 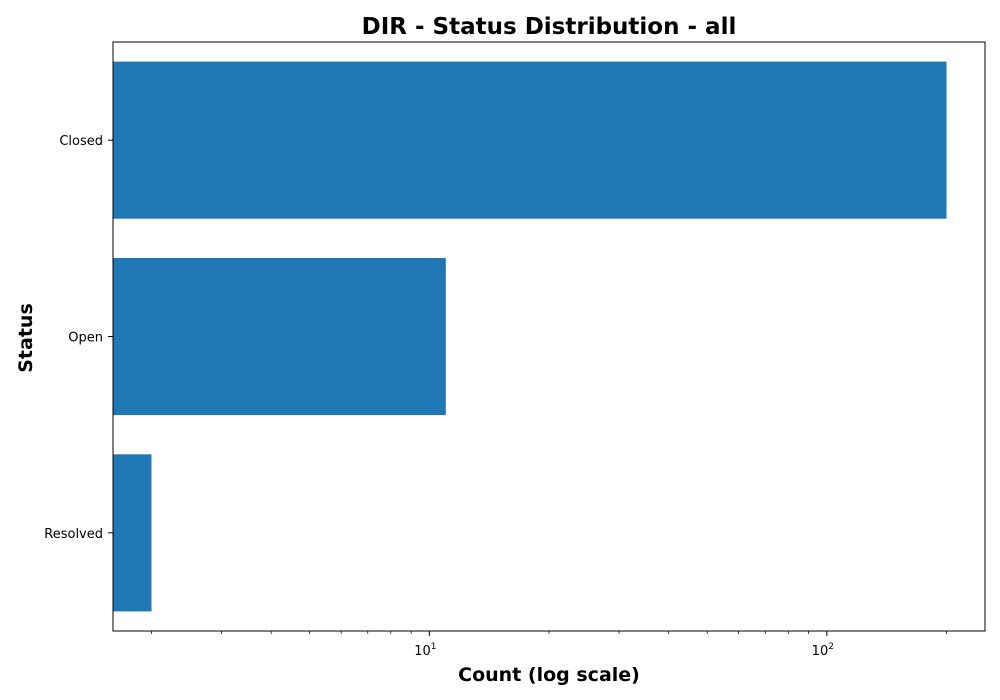 I want to click on bar-resolved, so click(x=132, y=533).